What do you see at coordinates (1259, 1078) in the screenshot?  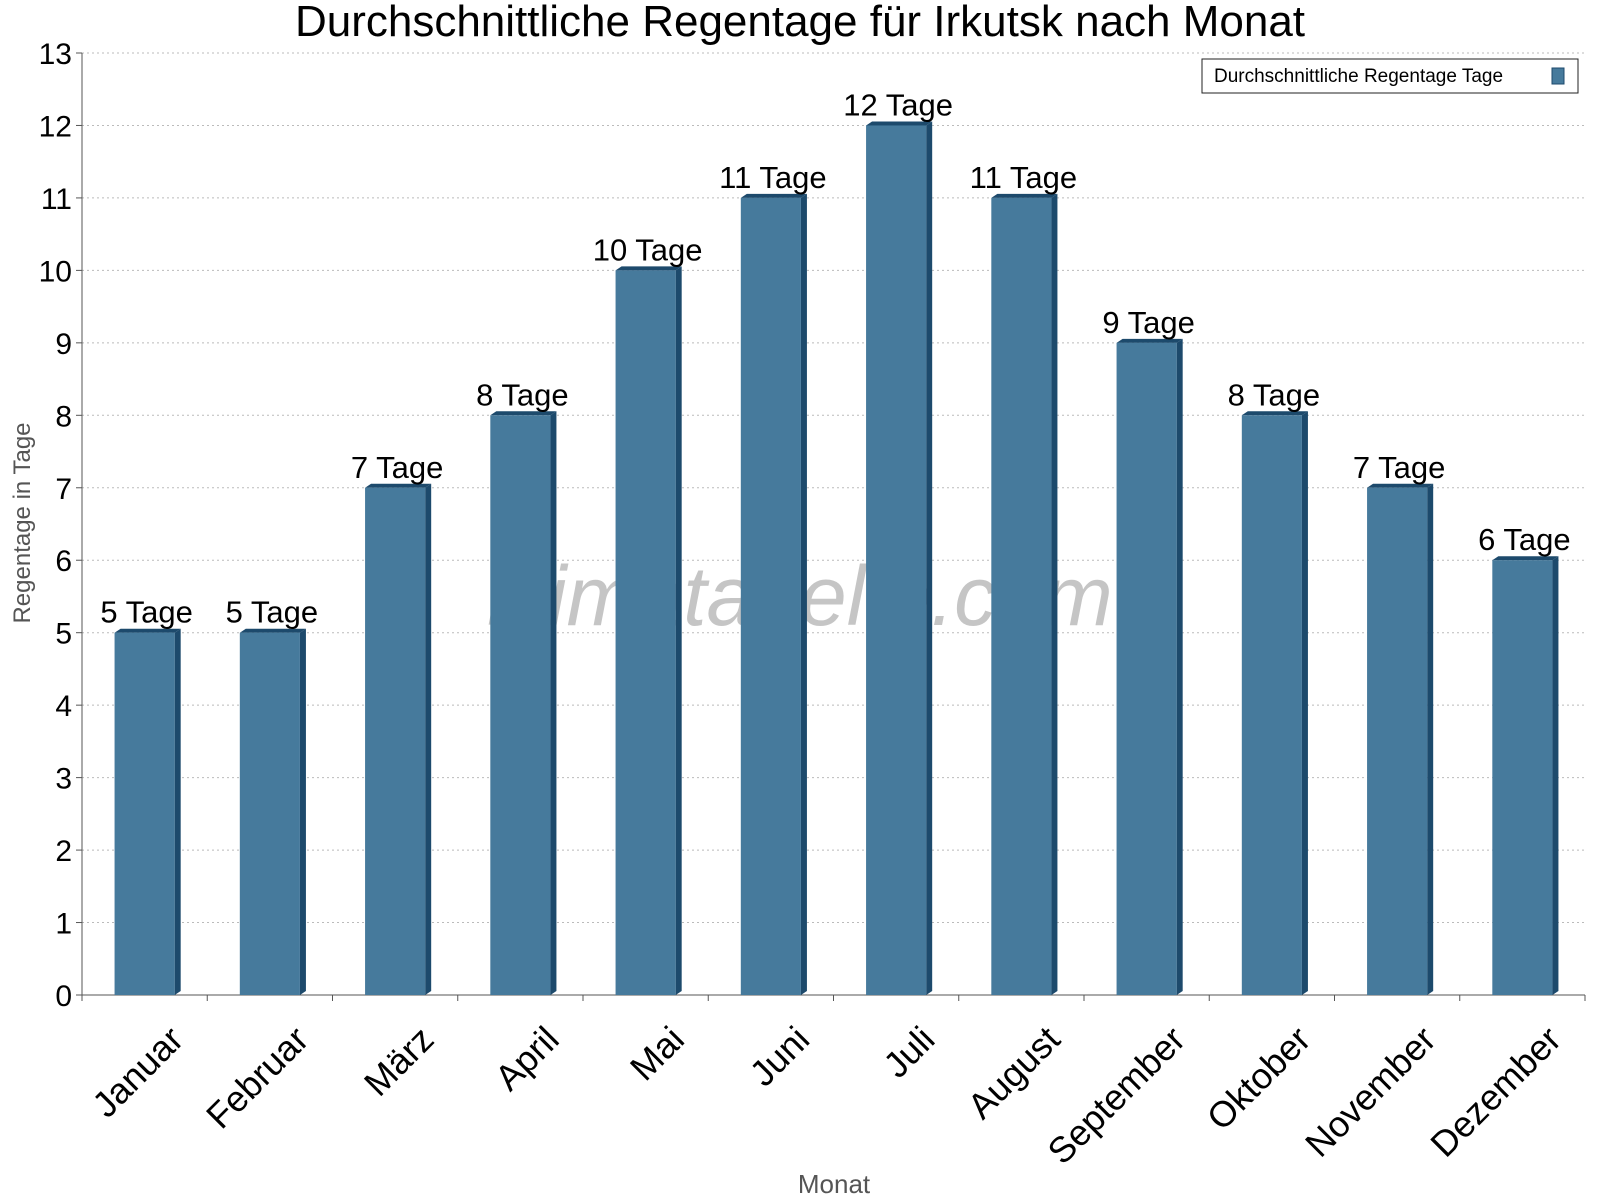 I see `x-tick-label: Oktober` at bounding box center [1259, 1078].